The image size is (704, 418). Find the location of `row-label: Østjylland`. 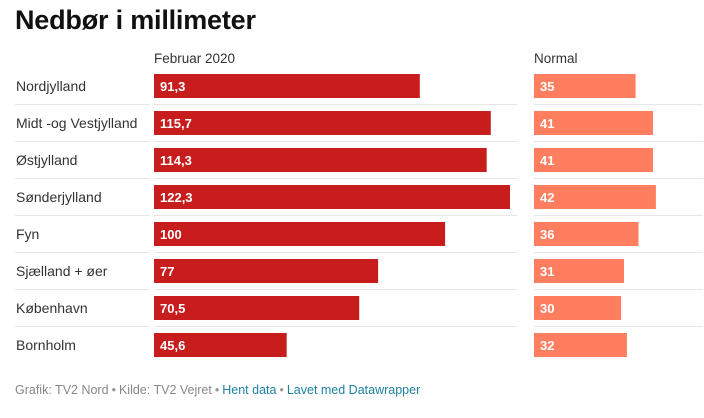

row-label: Østjylland is located at coordinates (46, 160).